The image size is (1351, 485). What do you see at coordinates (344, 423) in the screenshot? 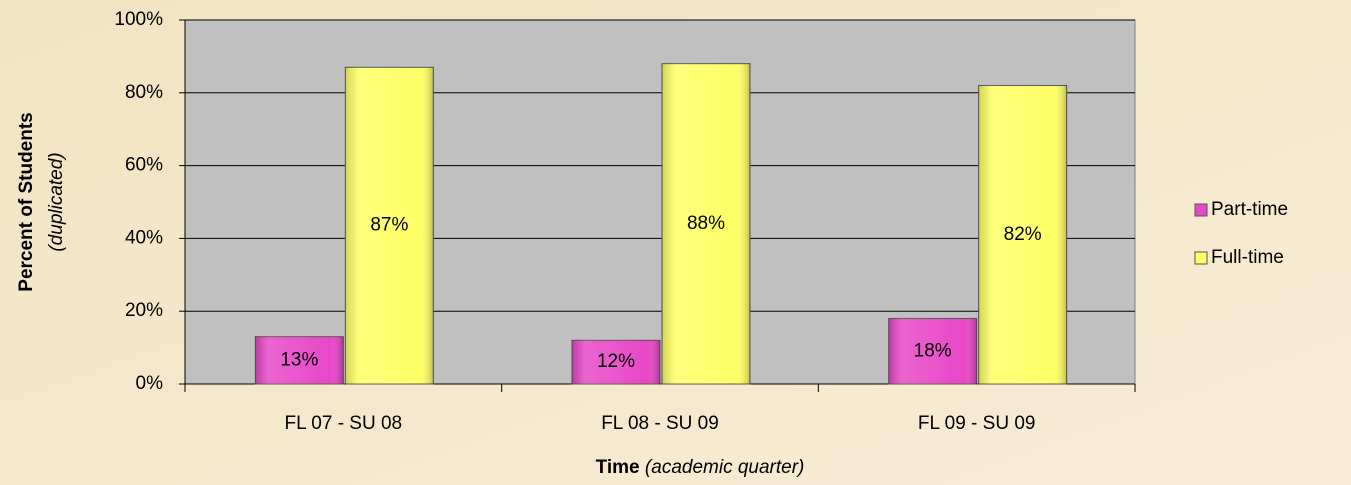
I see `x-tick-label: FL 07 - SU 08` at bounding box center [344, 423].